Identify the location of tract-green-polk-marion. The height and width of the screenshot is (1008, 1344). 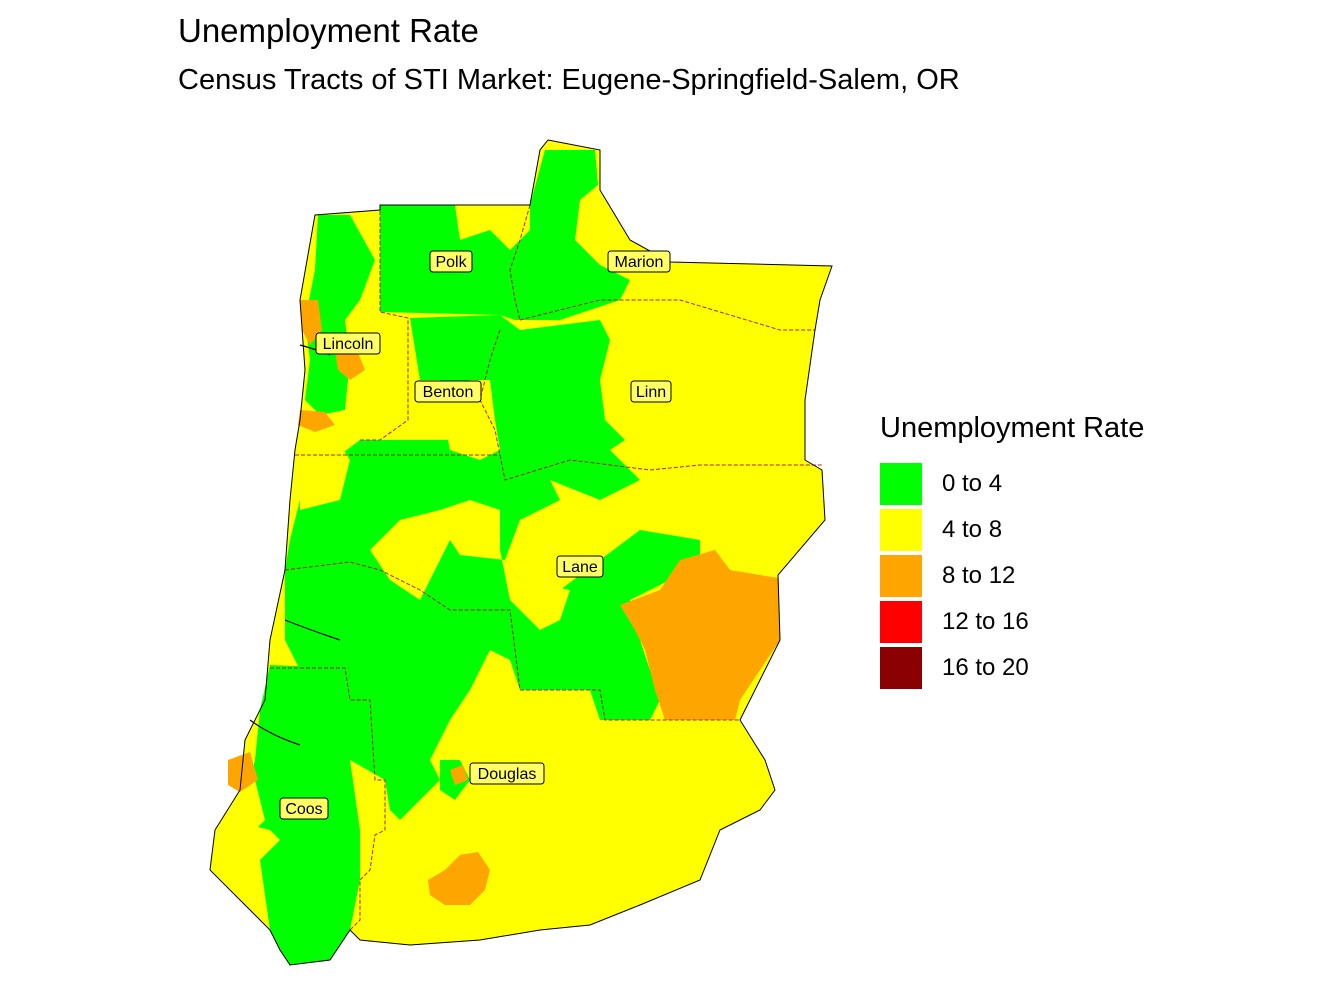
(505, 235).